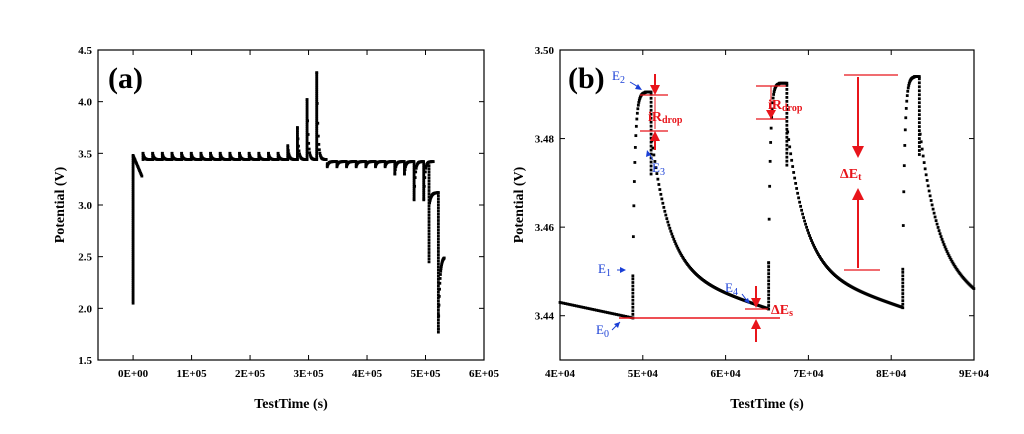  Describe the element at coordinates (974, 374) in the screenshot. I see `x-tick-label: 9E+04` at that location.